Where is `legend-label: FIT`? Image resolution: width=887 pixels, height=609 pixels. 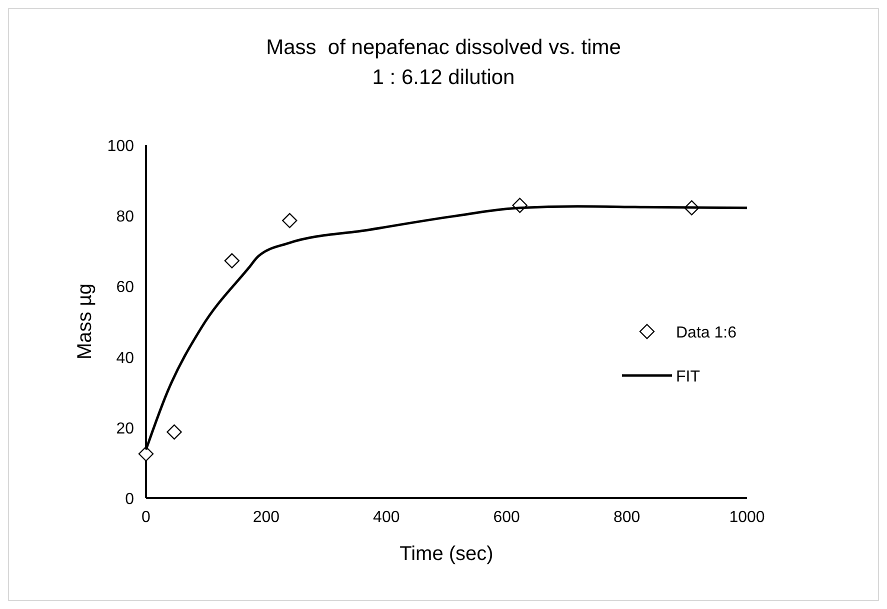
legend-label: FIT is located at coordinates (688, 377).